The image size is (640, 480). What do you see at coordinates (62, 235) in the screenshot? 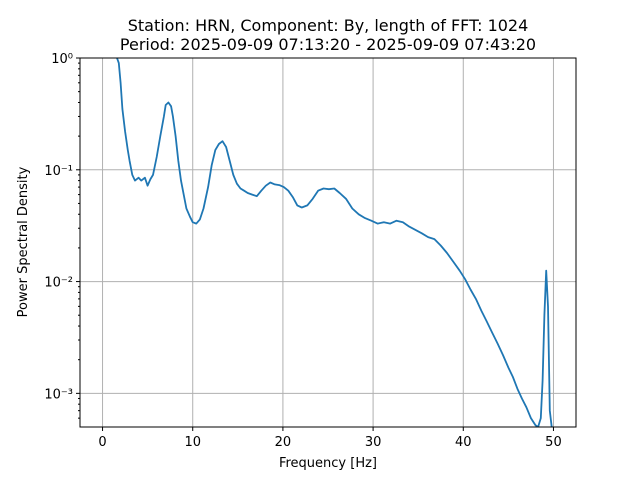
I see `y-axis: 10⁻³ 10⁻² 10⁻¹ 10⁰` at bounding box center [62, 235].